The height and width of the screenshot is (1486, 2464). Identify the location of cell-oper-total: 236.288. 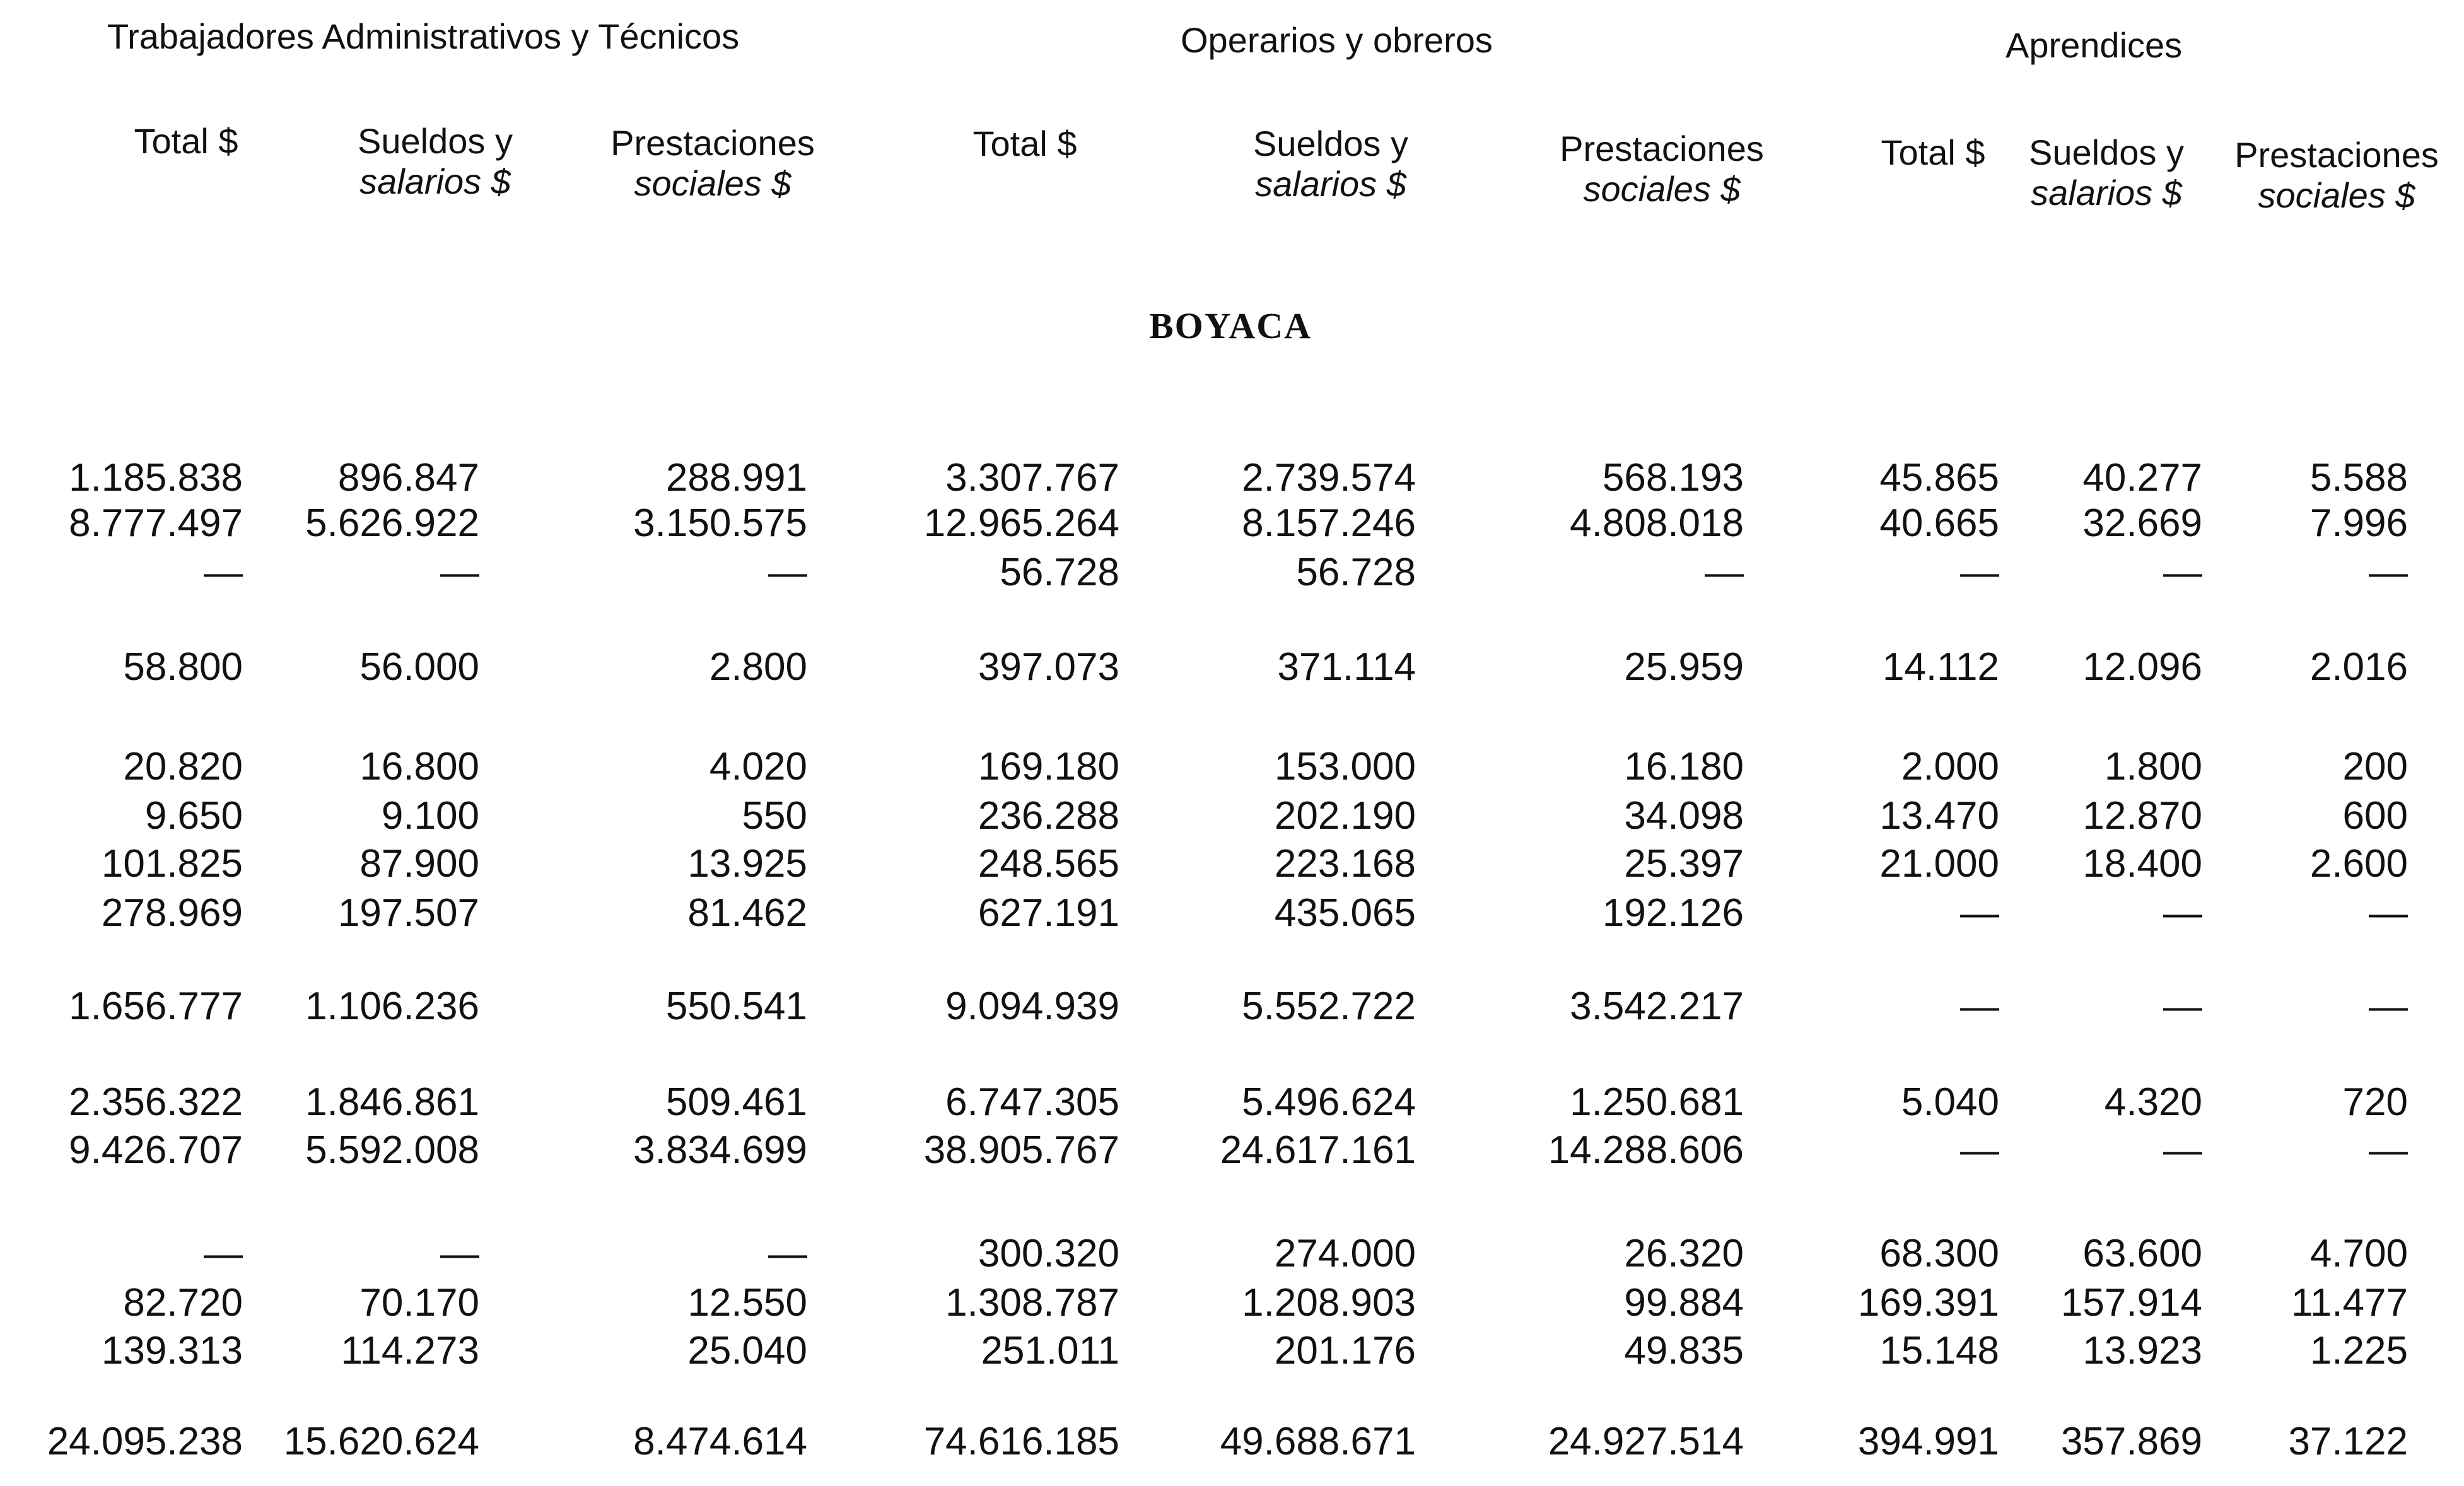
(1048, 816).